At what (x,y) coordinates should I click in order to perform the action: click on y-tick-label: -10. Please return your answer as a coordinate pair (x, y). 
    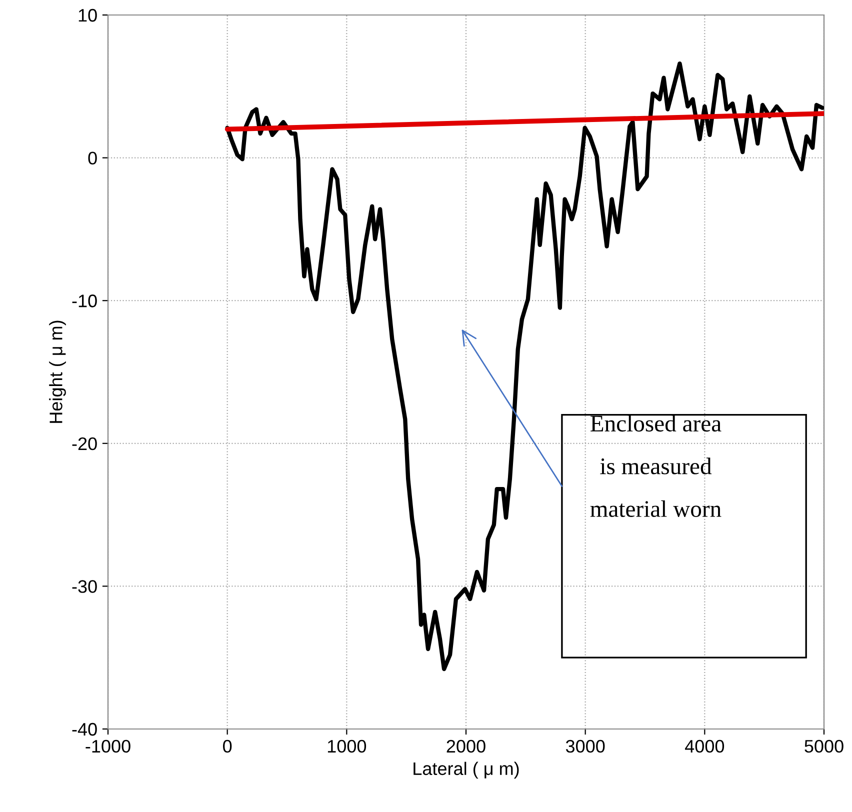
    Looking at the image, I should click on (84, 301).